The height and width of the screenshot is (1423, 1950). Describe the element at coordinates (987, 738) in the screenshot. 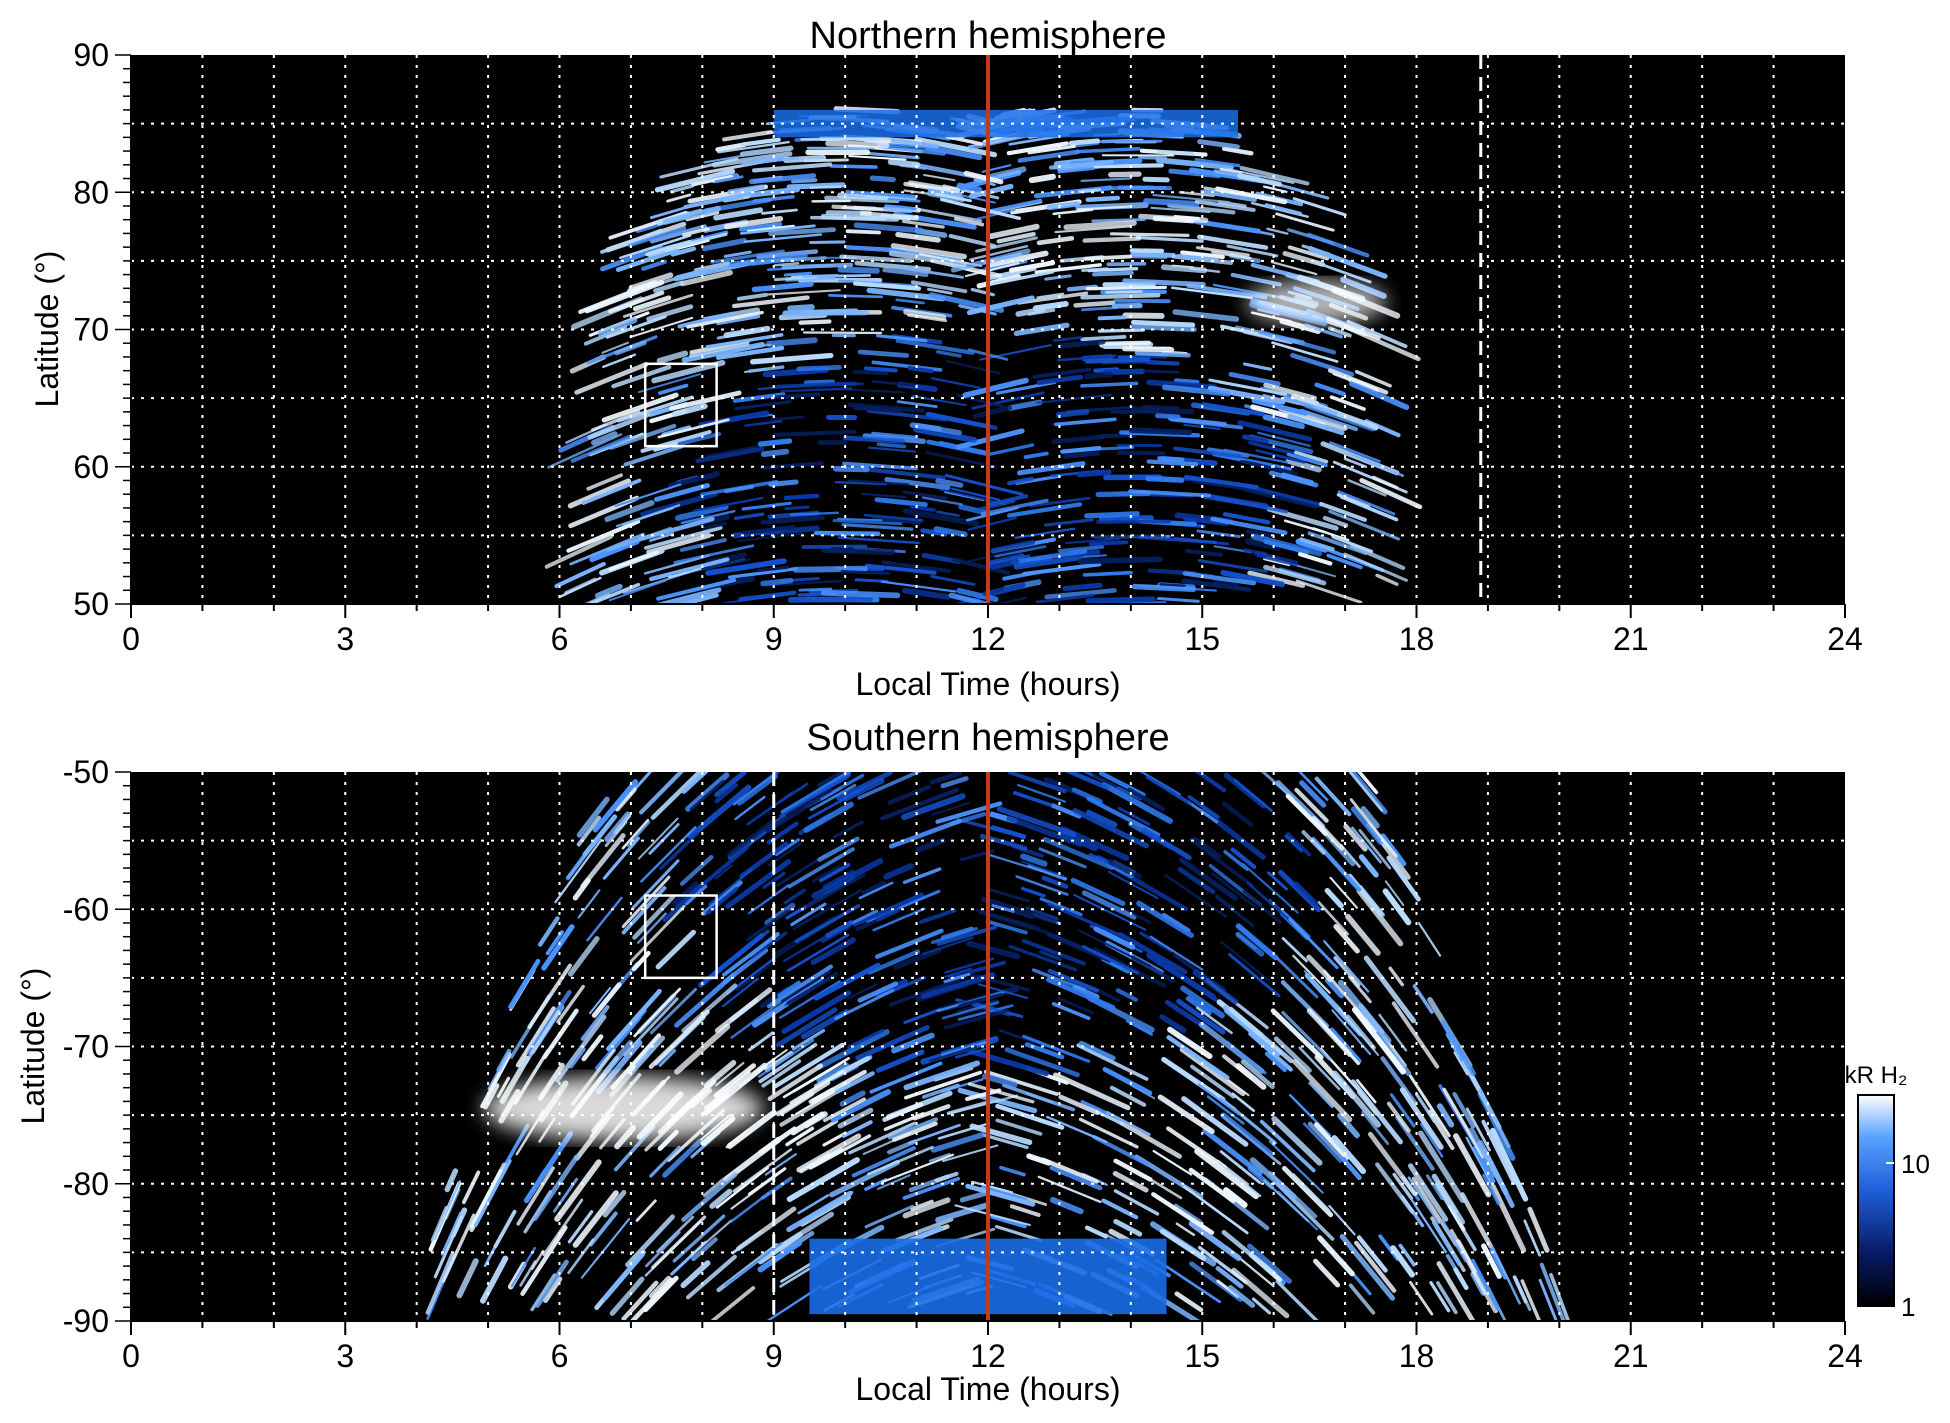

I see `south-title: Southern hemisphere` at that location.